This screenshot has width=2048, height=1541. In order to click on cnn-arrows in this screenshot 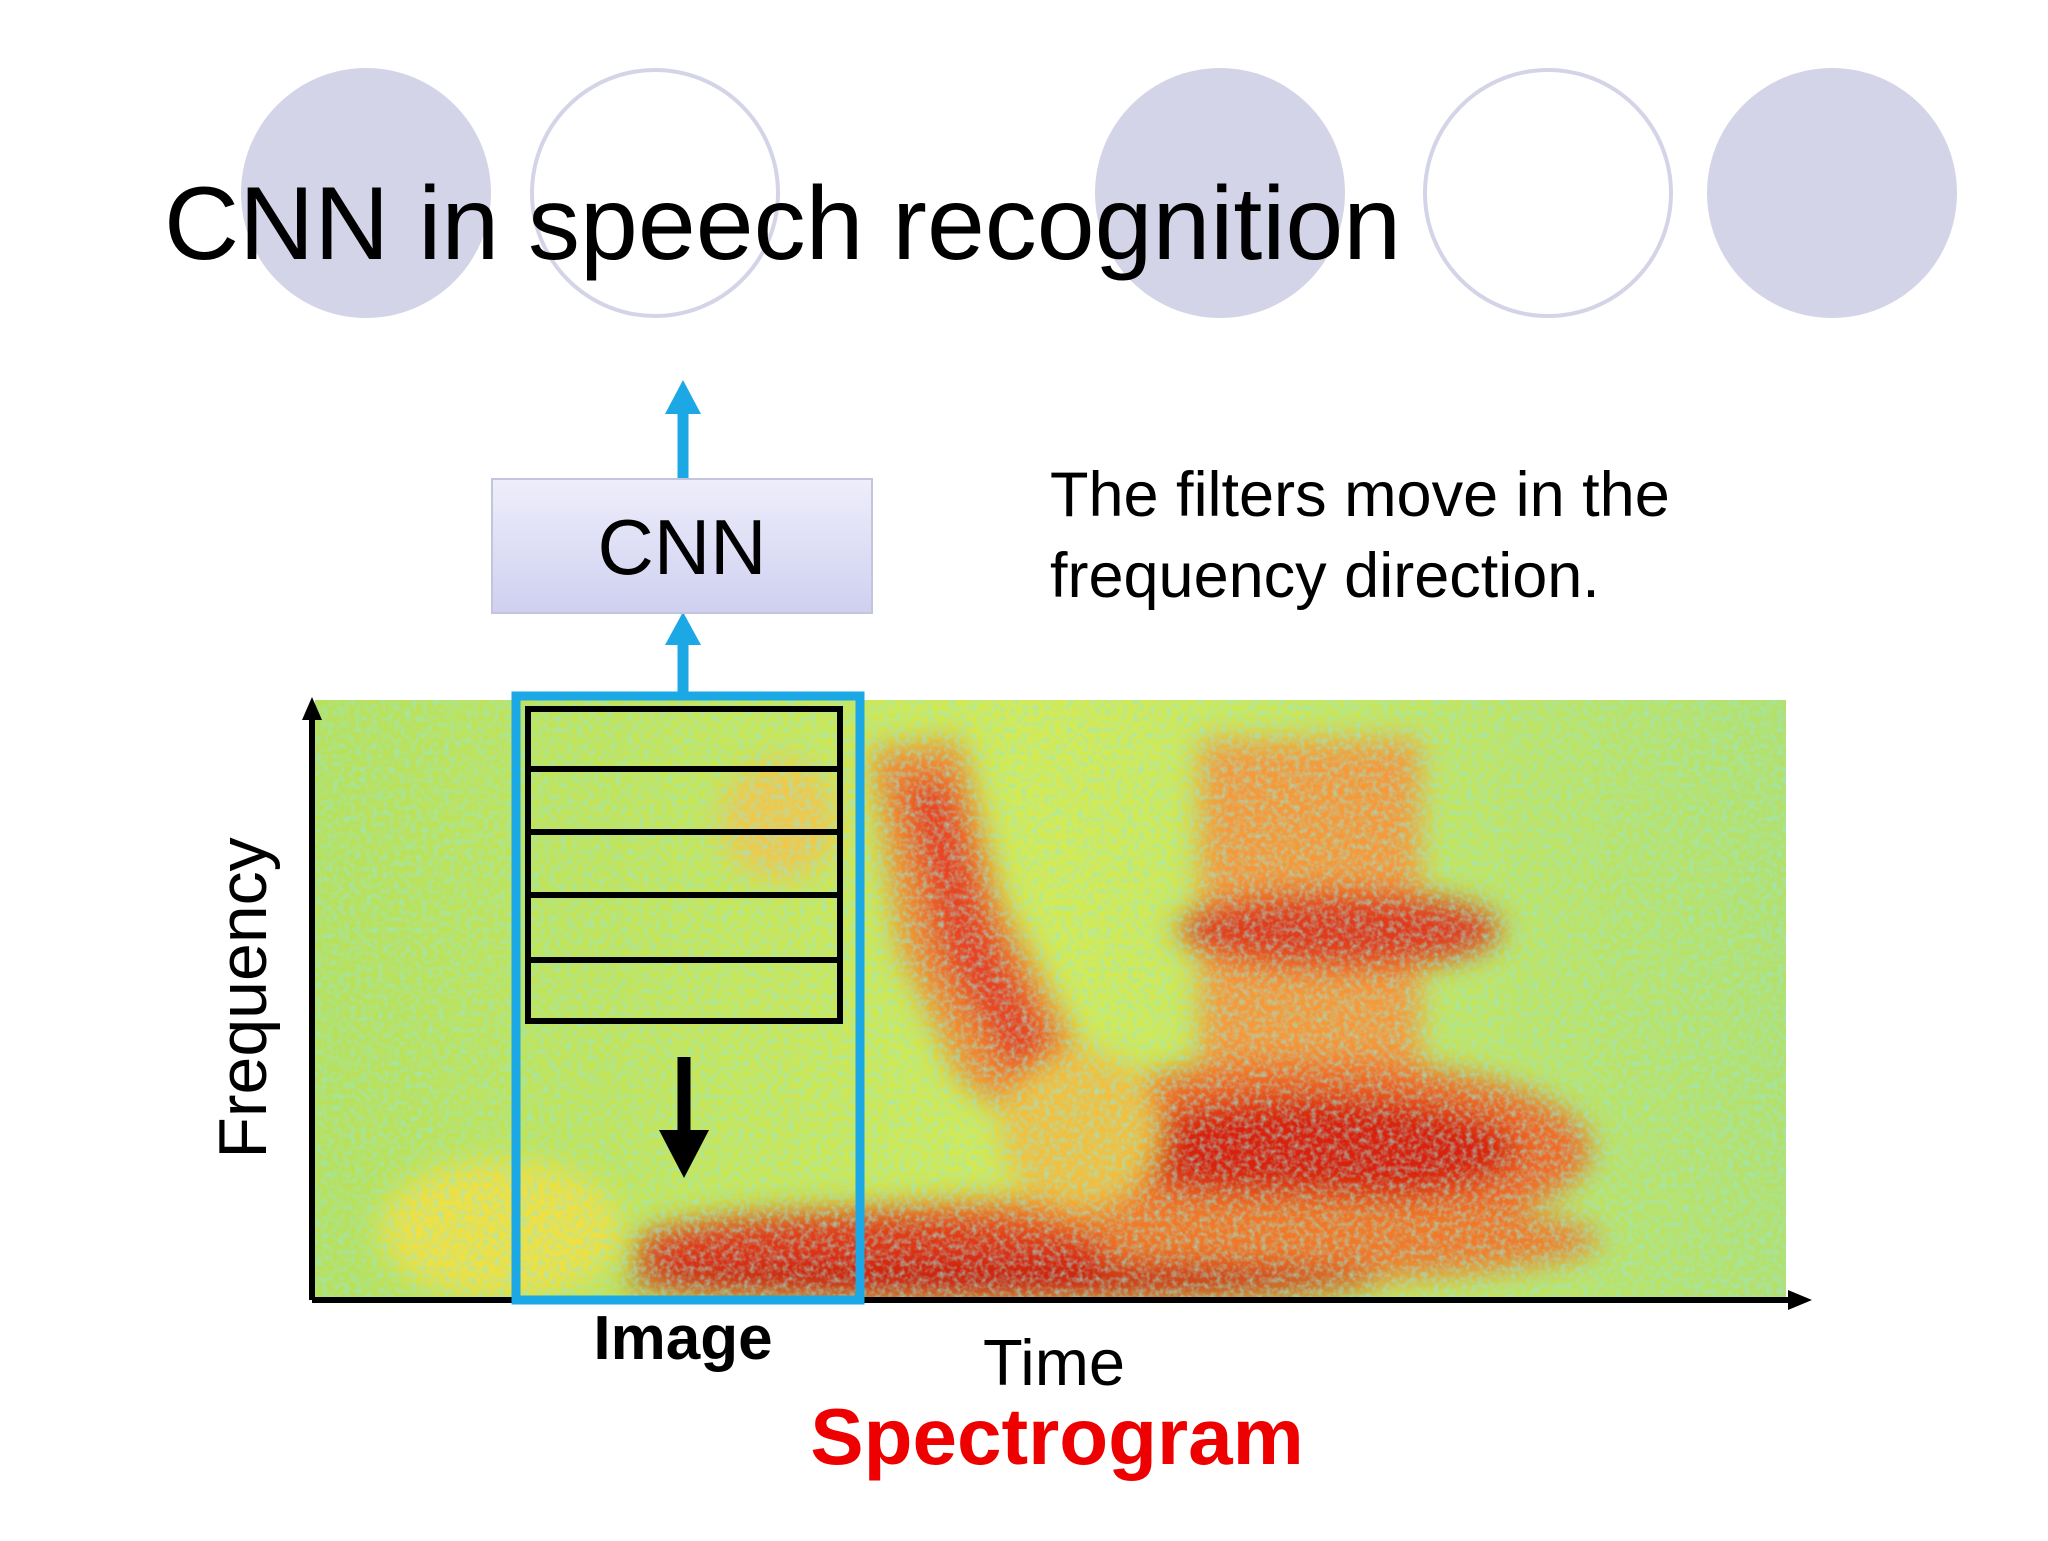, I will do `click(683, 536)`.